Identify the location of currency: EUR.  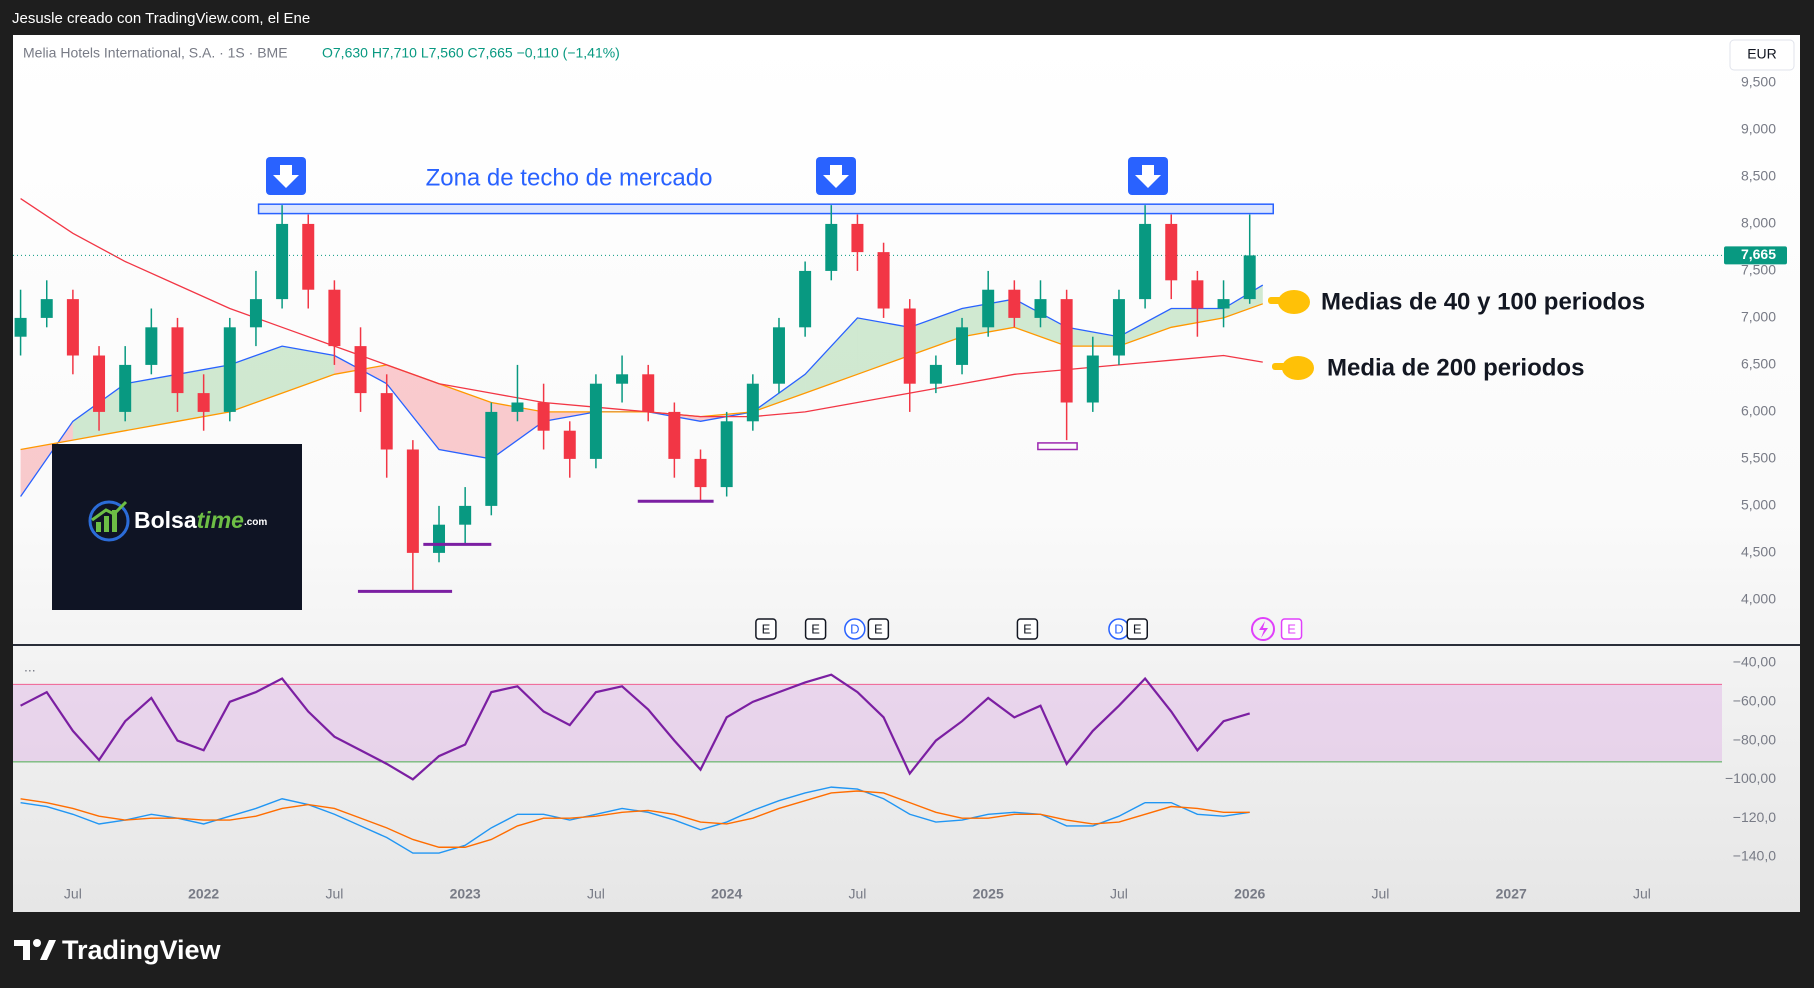
(1762, 54).